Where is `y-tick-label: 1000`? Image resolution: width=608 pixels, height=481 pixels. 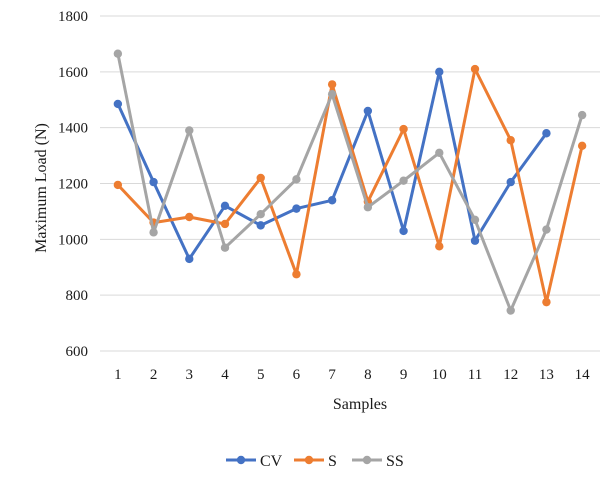
y-tick-label: 1000 is located at coordinates (73, 240).